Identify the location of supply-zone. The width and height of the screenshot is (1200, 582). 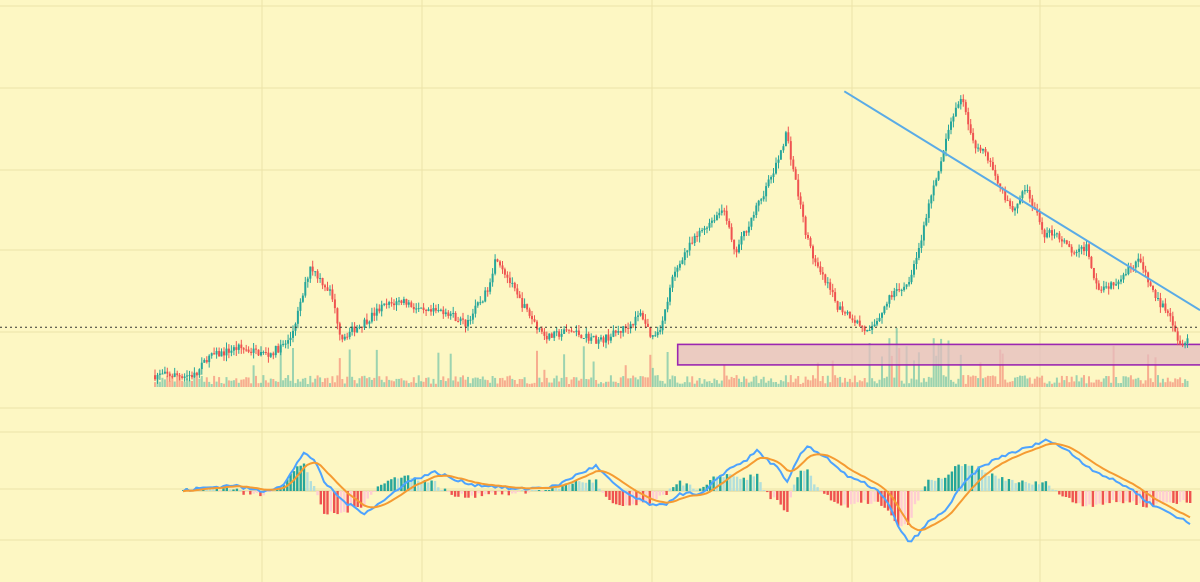
(938, 354).